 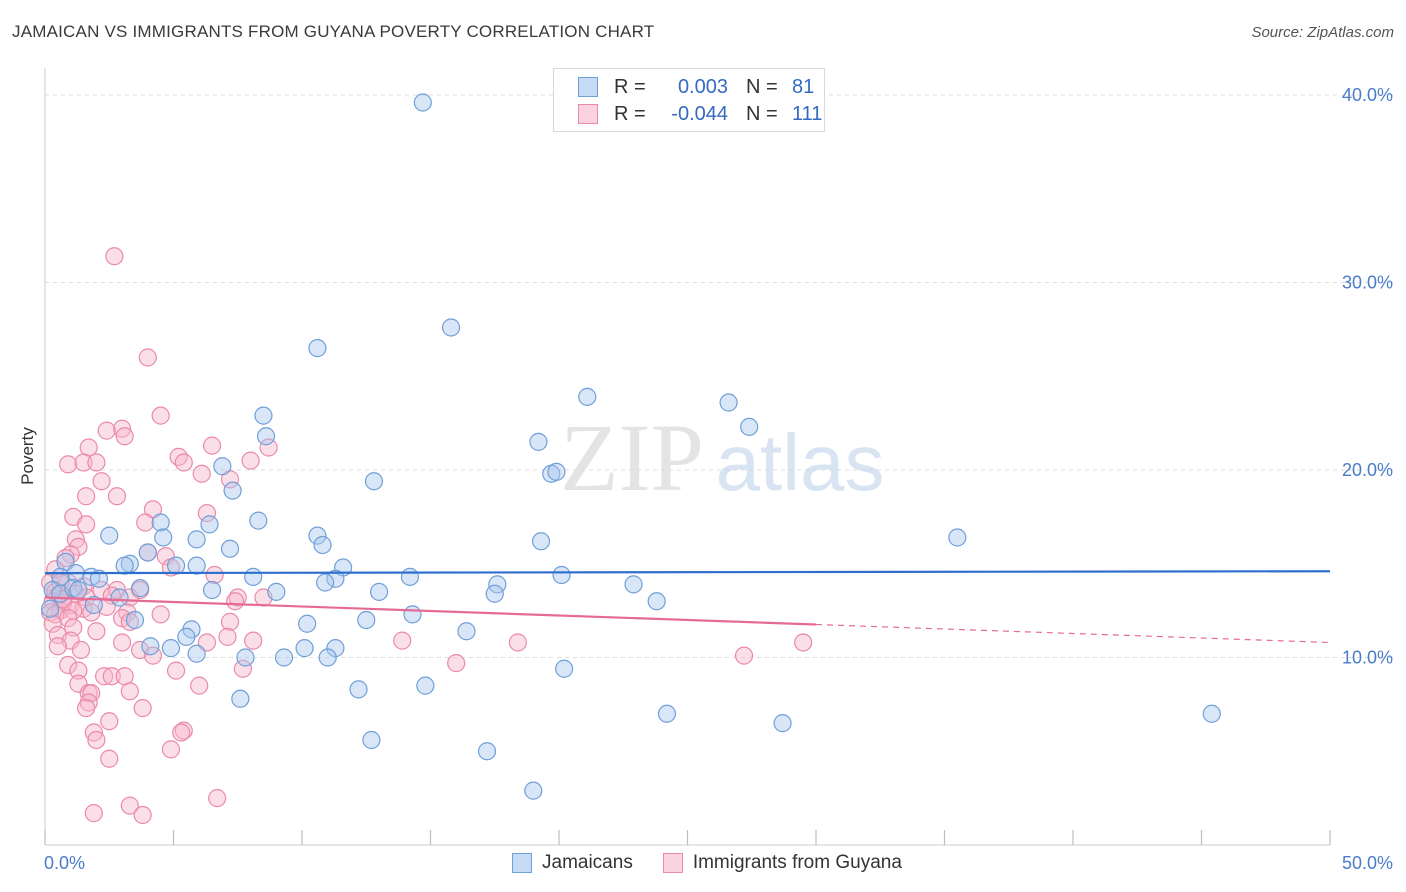 What do you see at coordinates (630, 86) in the screenshot?
I see `legend-r-label: R =` at bounding box center [630, 86].